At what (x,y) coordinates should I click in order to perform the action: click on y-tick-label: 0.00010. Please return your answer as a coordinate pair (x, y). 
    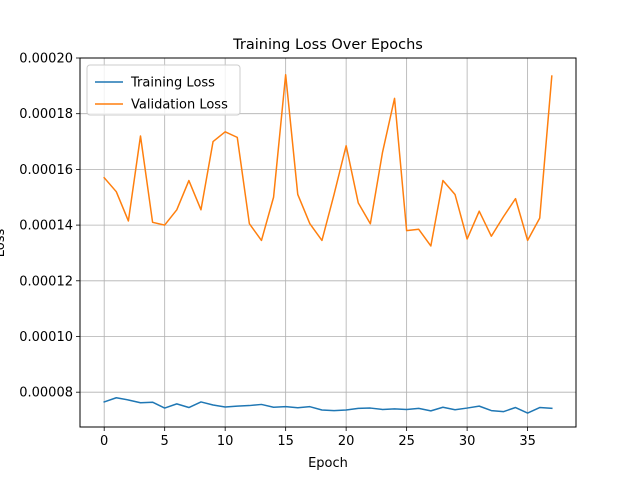
    Looking at the image, I should click on (46, 337).